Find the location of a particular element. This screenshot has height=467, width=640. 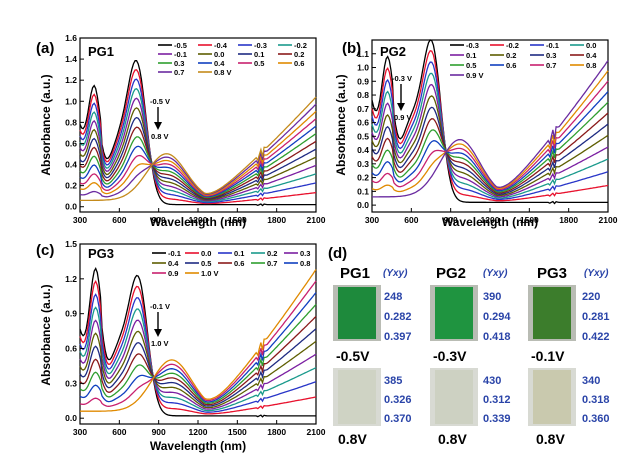

x-tick-label: 900 is located at coordinates (159, 432).